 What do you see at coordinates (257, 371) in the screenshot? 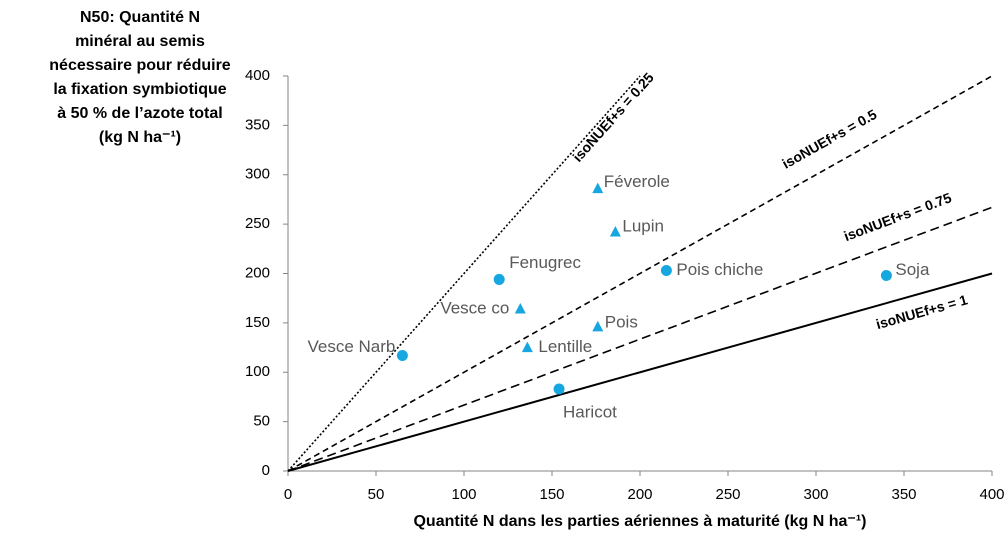
I see `y-tick-label: 100` at bounding box center [257, 371].